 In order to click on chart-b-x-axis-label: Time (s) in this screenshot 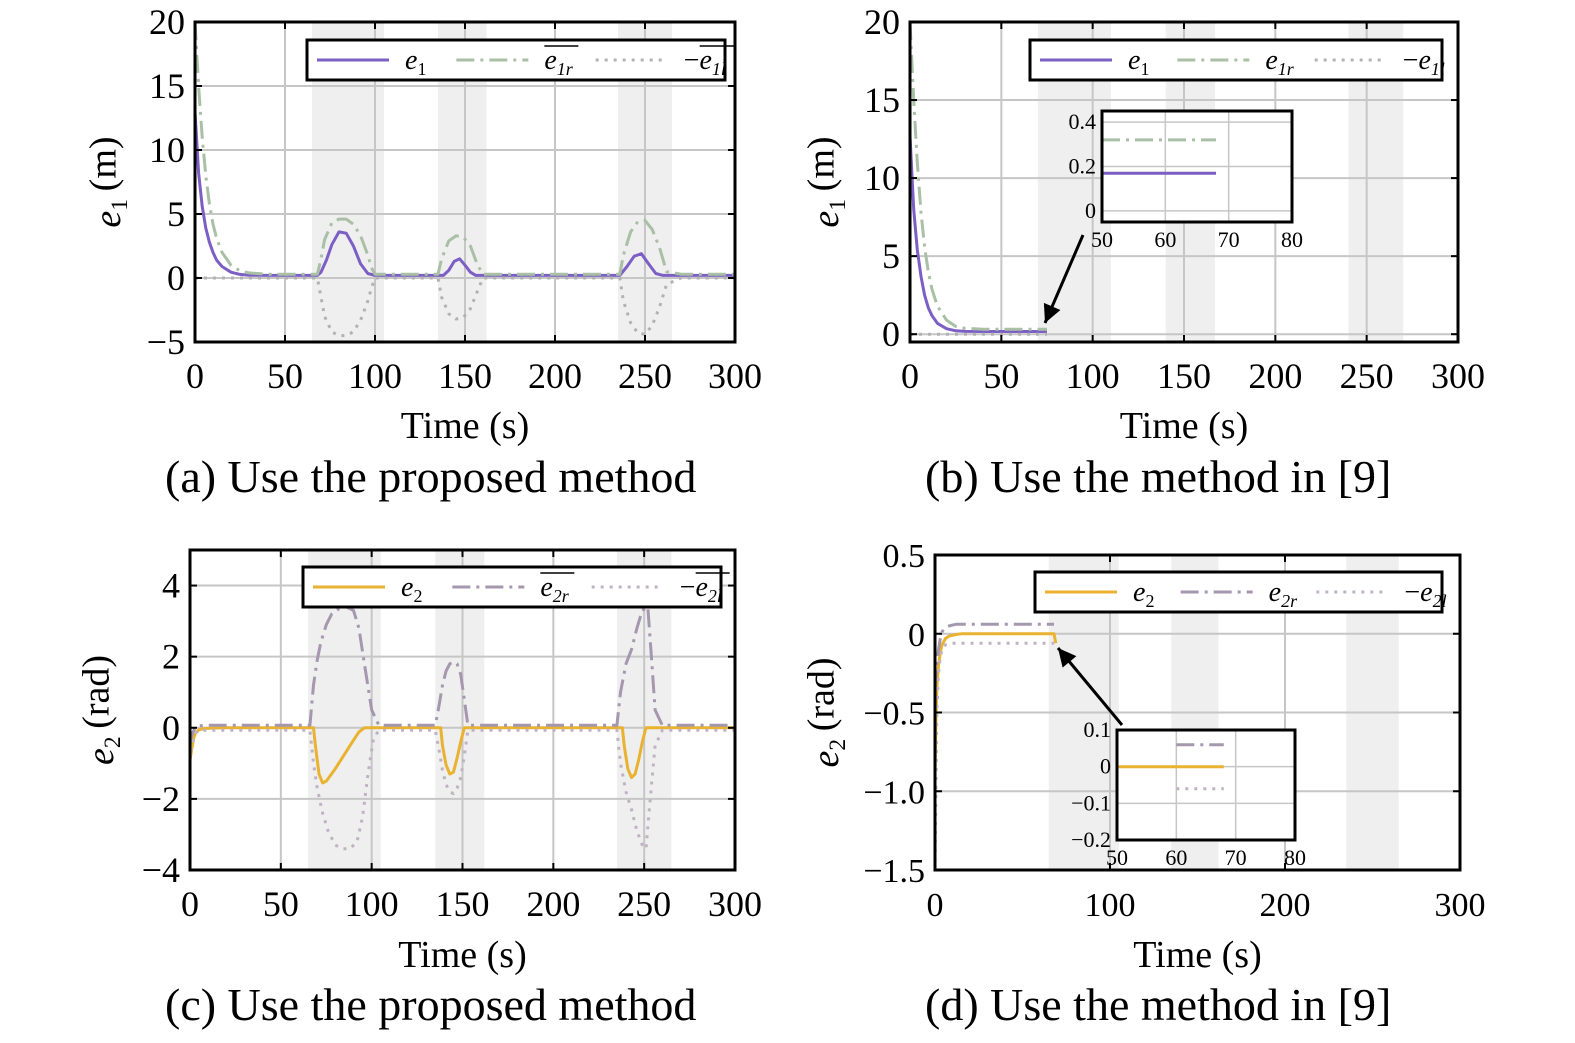, I will do `click(1184, 426)`.